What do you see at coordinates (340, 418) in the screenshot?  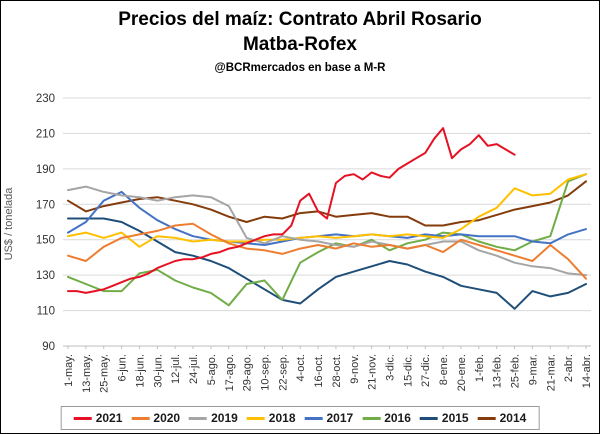 I see `legend-label-2017: 2017` at bounding box center [340, 418].